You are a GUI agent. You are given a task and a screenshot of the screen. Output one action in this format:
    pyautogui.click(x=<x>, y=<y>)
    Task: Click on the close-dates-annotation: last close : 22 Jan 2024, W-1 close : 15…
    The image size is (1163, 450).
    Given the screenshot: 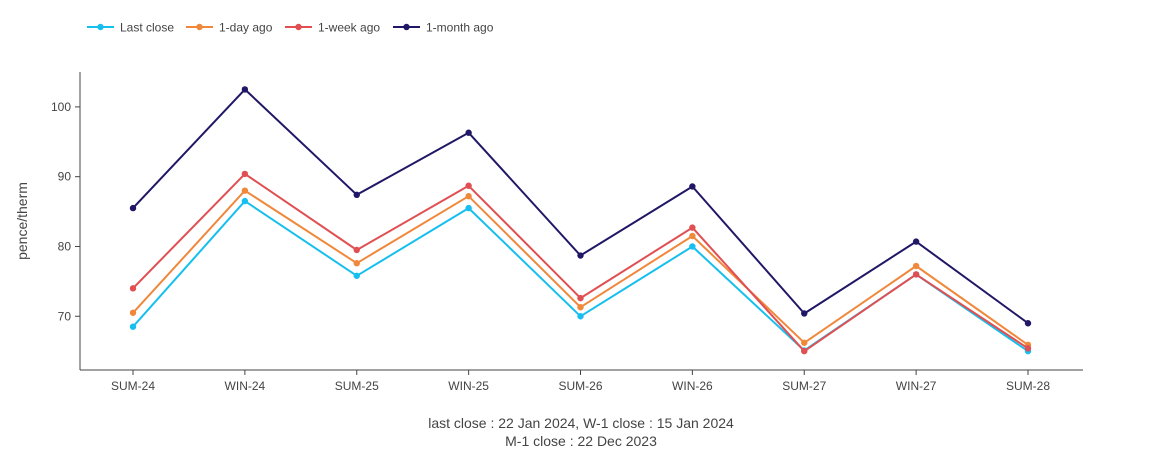 What is the action you would take?
    pyautogui.click(x=581, y=423)
    